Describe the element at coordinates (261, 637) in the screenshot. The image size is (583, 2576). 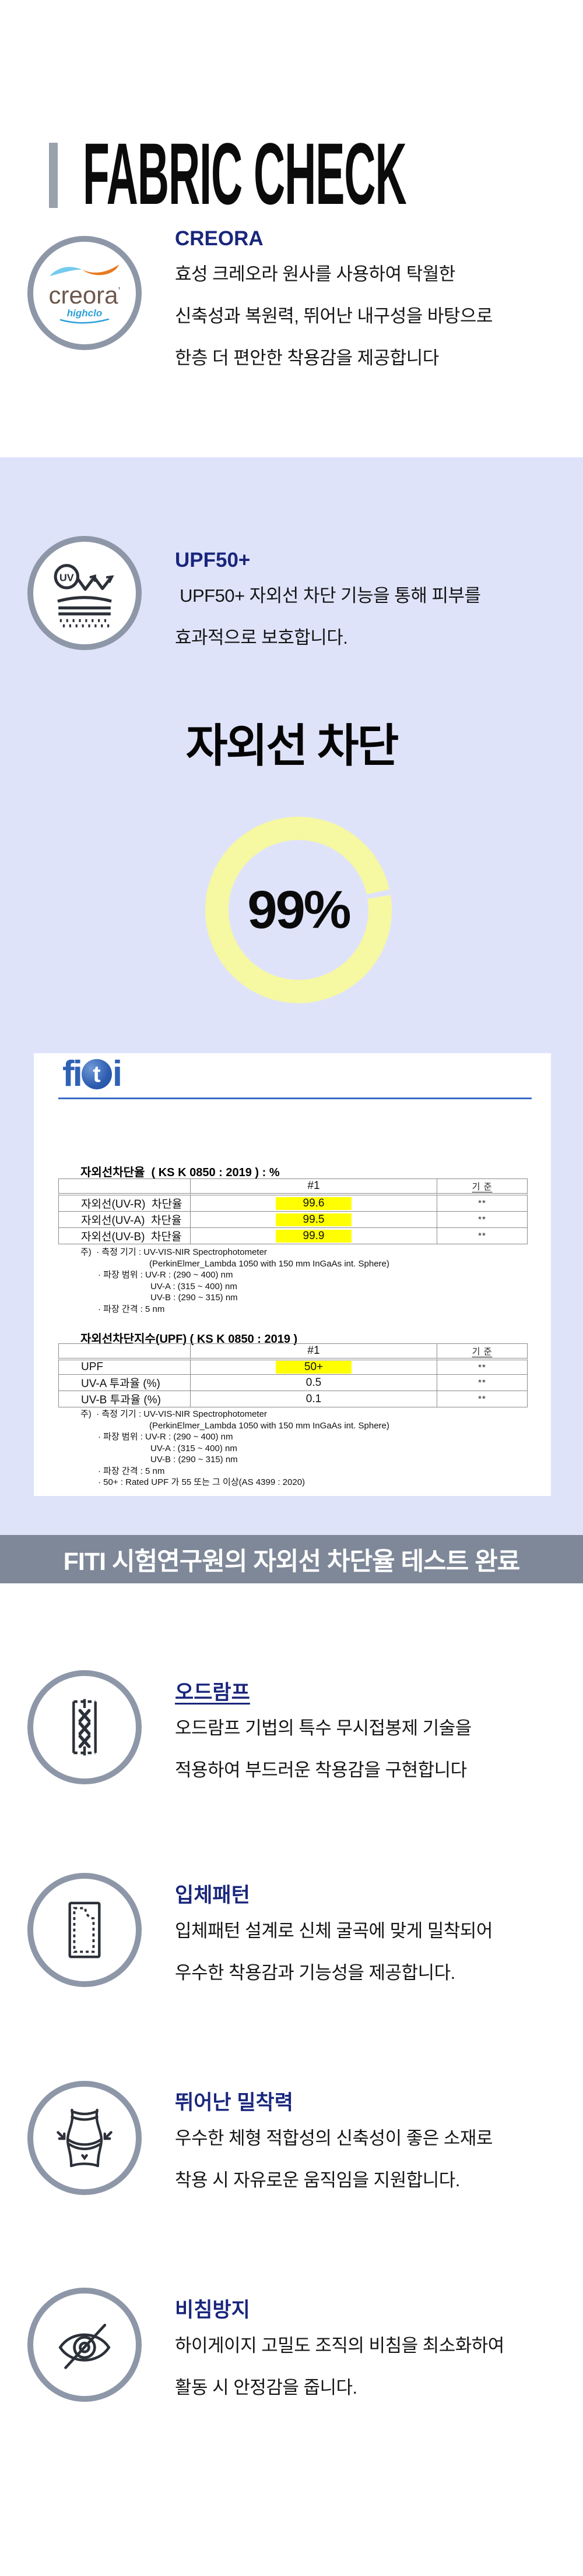
I see `upf-line-2: 효과적으로 보호합니다.` at that location.